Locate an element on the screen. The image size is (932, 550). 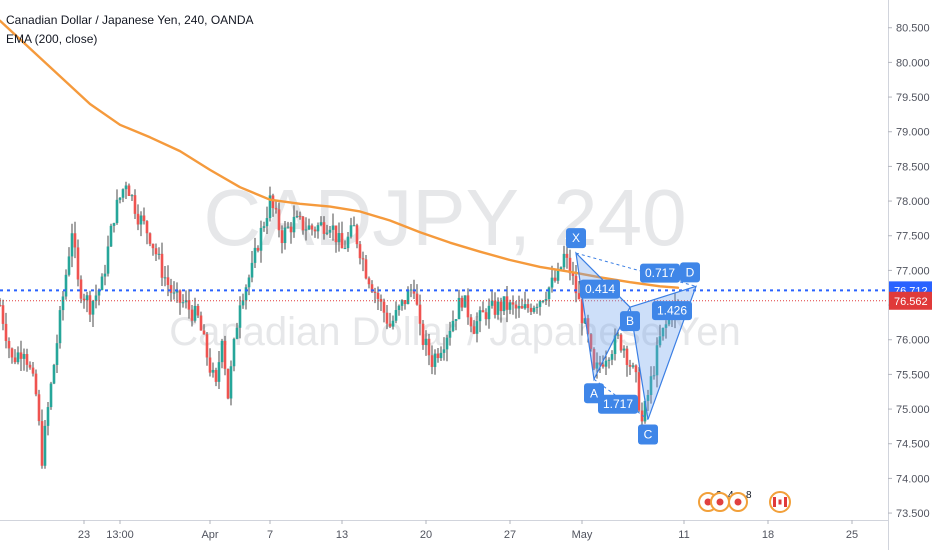
pattern-ratio-label: 0.414 is located at coordinates (600, 289).